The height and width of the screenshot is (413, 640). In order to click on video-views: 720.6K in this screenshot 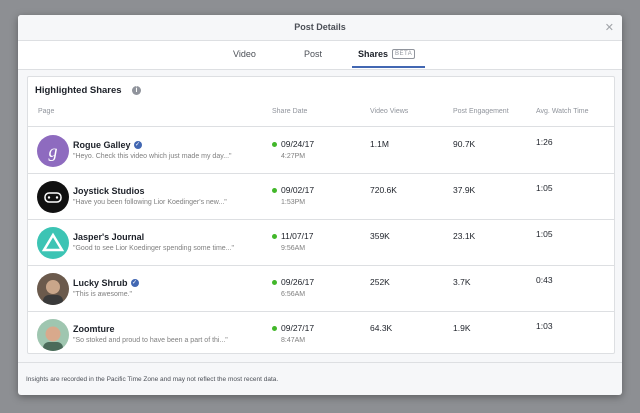, I will do `click(383, 190)`.